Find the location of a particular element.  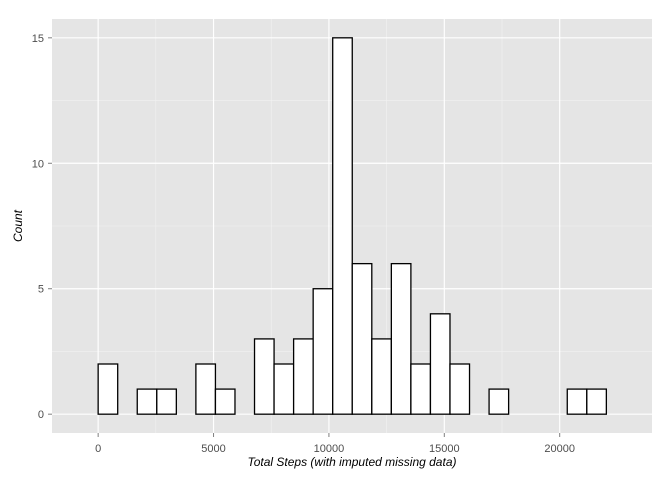

y-tick-label: 10 is located at coordinates (38, 164).